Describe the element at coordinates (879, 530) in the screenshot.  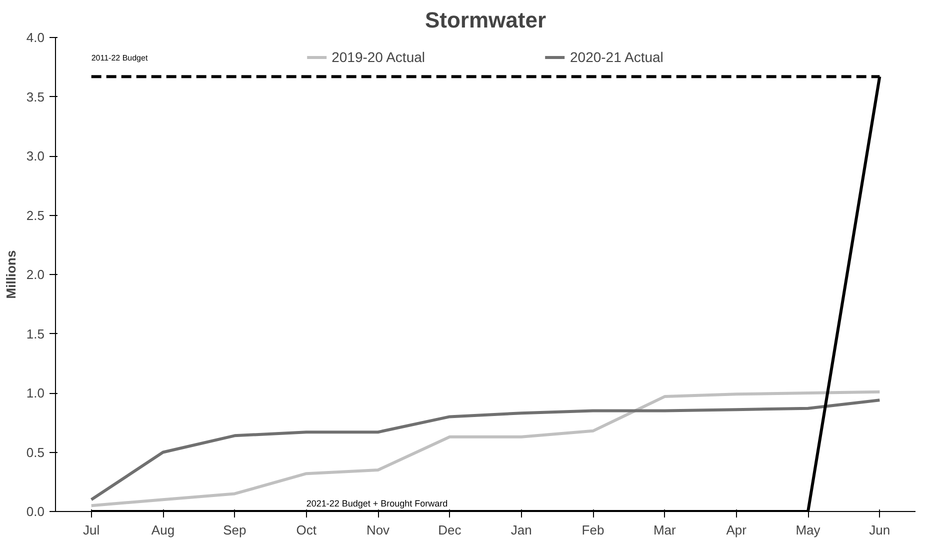
I see `x-tick-label: Jun` at that location.